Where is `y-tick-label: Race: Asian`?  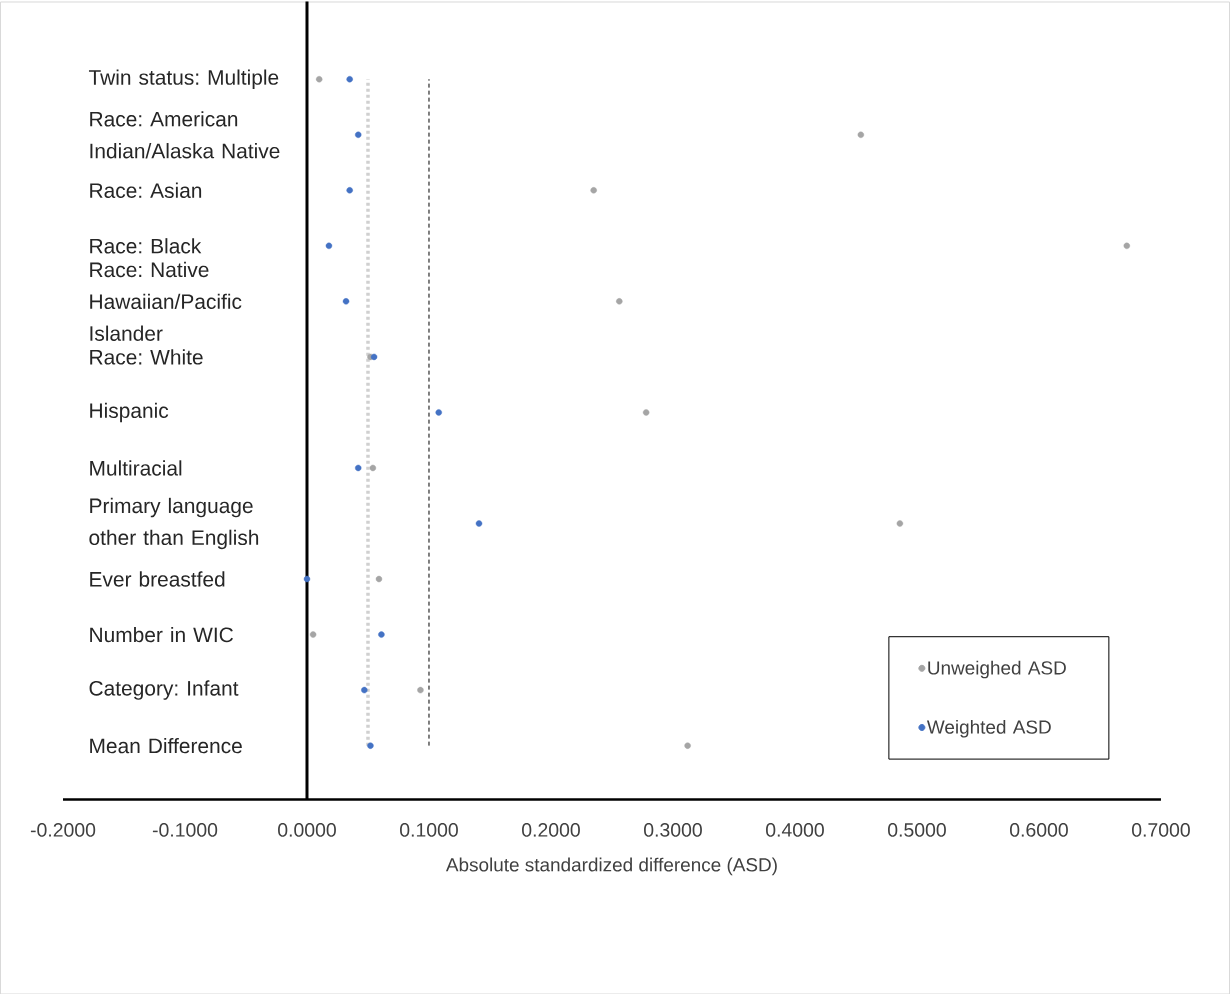
y-tick-label: Race: Asian is located at coordinates (146, 190).